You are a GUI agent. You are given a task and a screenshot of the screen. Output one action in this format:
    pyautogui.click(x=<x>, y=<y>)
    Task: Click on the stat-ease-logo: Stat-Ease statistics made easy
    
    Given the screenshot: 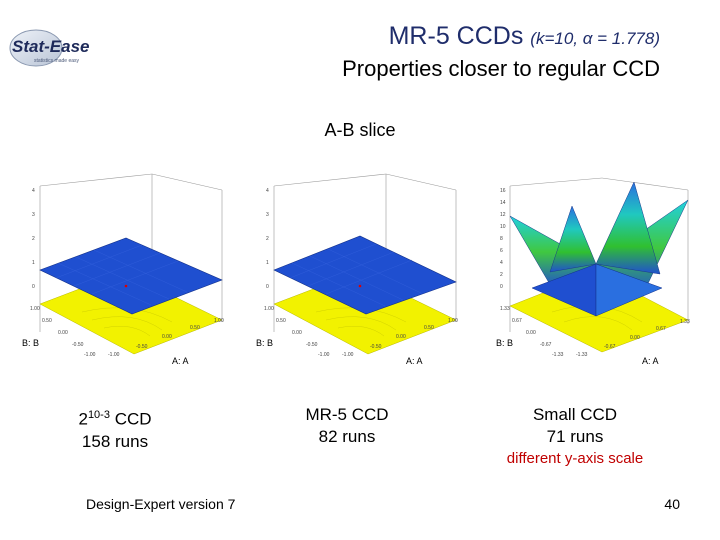 What is the action you would take?
    pyautogui.click(x=49, y=48)
    